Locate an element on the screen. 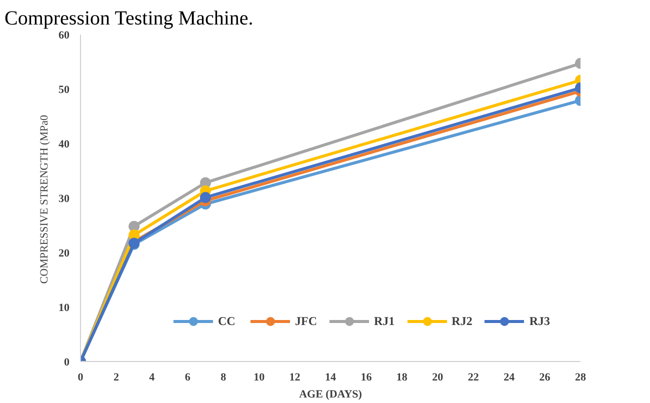 The width and height of the screenshot is (650, 403). y-tick-label: 60 is located at coordinates (64, 36).